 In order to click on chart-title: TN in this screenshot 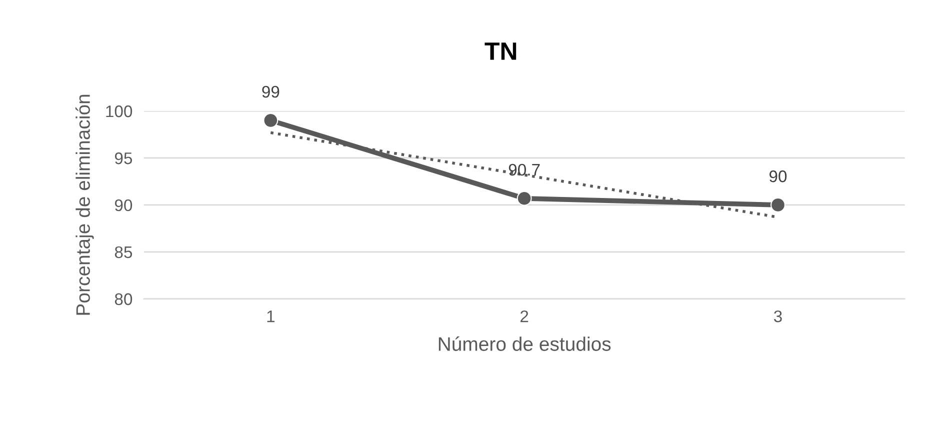, I will do `click(500, 51)`.